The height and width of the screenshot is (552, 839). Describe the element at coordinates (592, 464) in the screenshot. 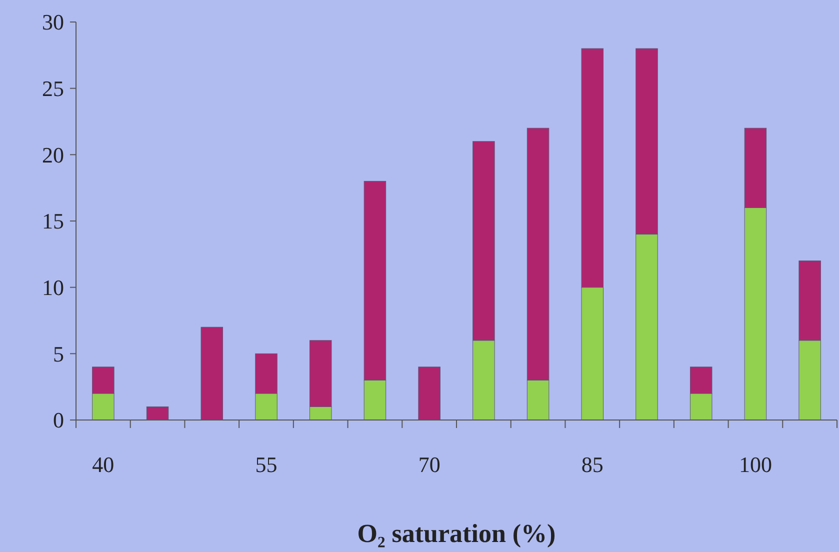

I see `x-tick-label: 85` at that location.